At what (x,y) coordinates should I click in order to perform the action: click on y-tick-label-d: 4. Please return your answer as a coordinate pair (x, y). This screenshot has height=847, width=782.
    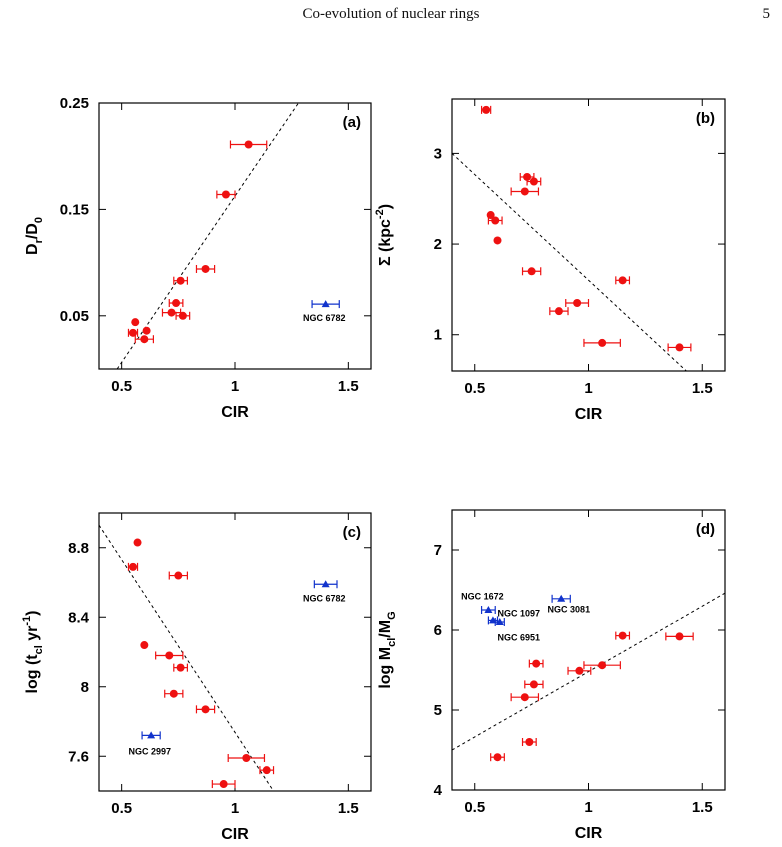
    Looking at the image, I should click on (438, 790).